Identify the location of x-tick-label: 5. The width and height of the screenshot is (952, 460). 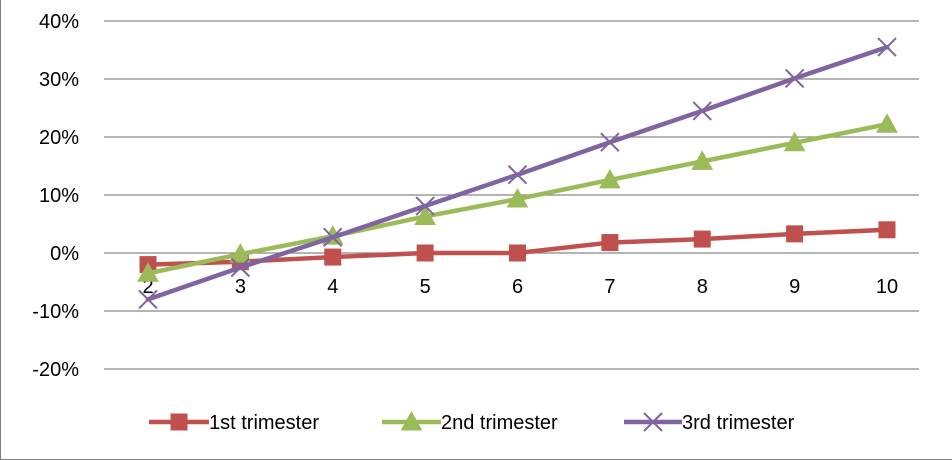
(425, 287).